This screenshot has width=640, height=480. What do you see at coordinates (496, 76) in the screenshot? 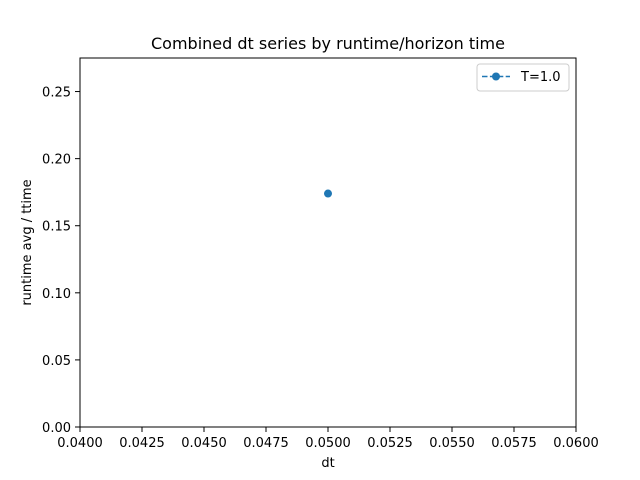
I see `legend-marker` at bounding box center [496, 76].